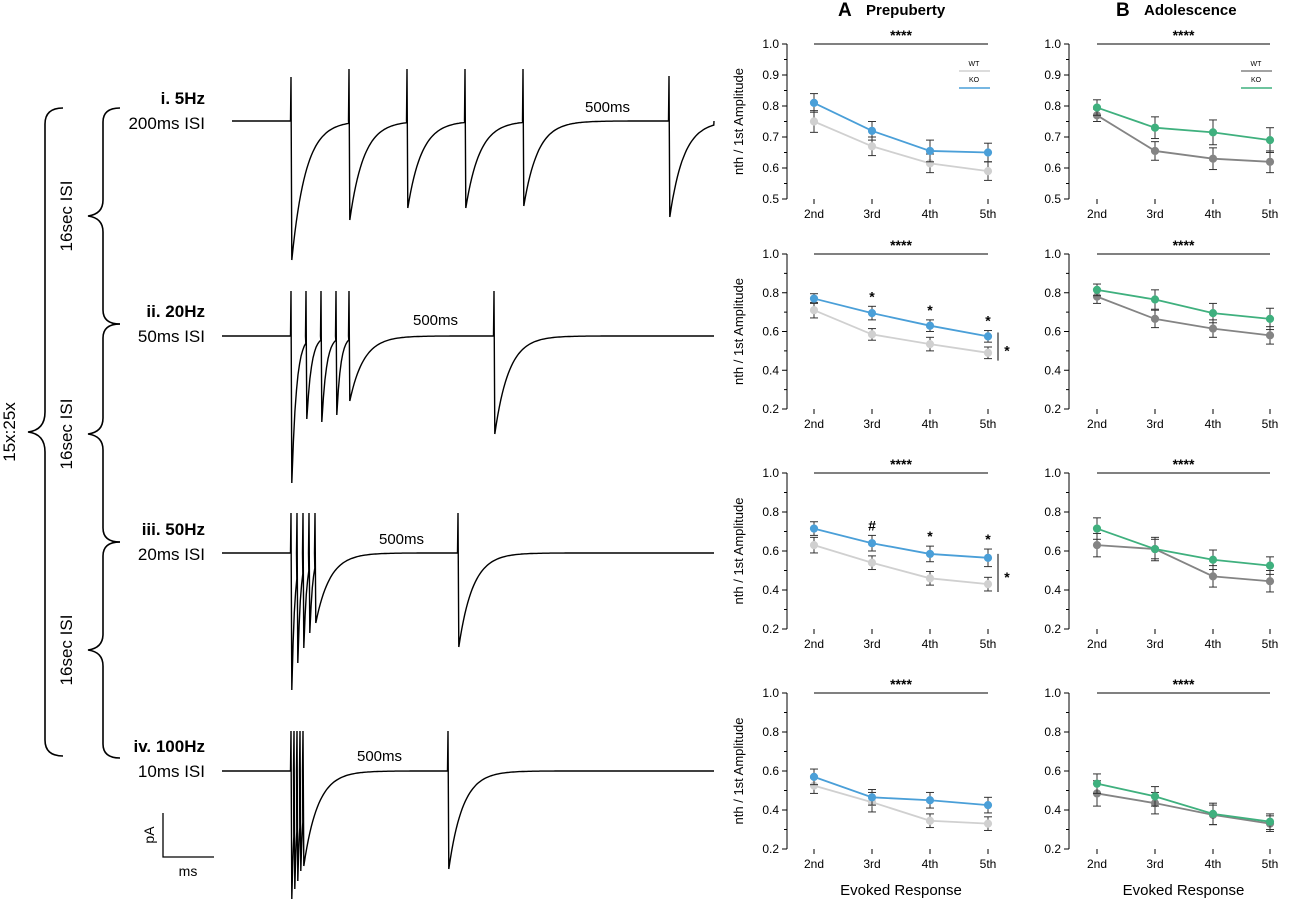 This screenshot has width=1300, height=903. I want to click on chart-b-50hz-x-tick-label: 2nd, so click(1097, 644).